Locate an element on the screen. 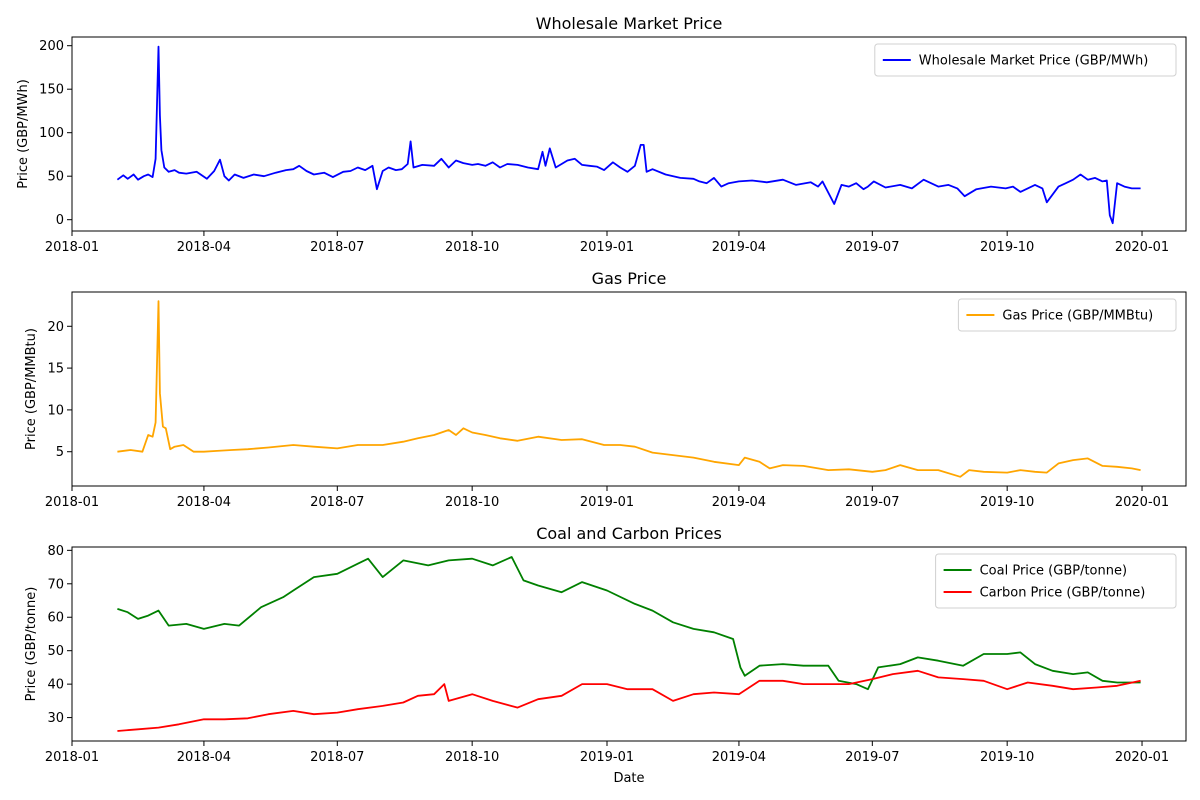  y-tick-label: 200 is located at coordinates (51, 46).